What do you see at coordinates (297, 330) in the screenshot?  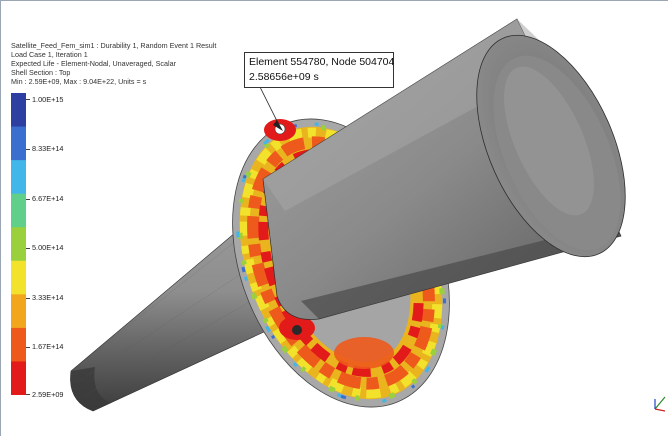 I see `bolt-hole-bottom` at bounding box center [297, 330].